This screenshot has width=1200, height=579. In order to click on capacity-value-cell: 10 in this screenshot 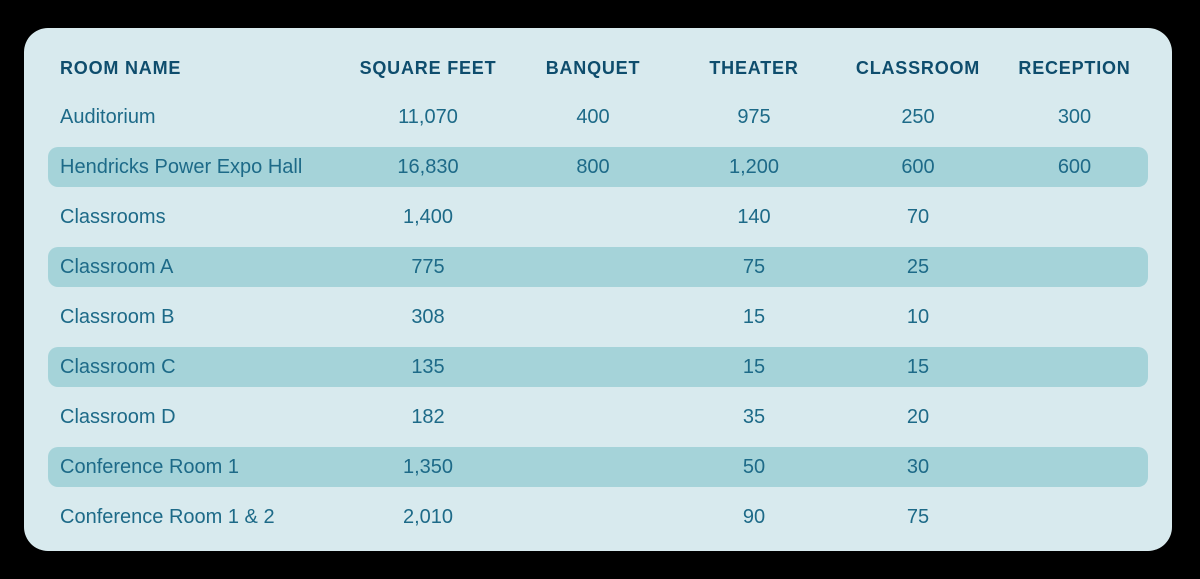, I will do `click(918, 316)`.